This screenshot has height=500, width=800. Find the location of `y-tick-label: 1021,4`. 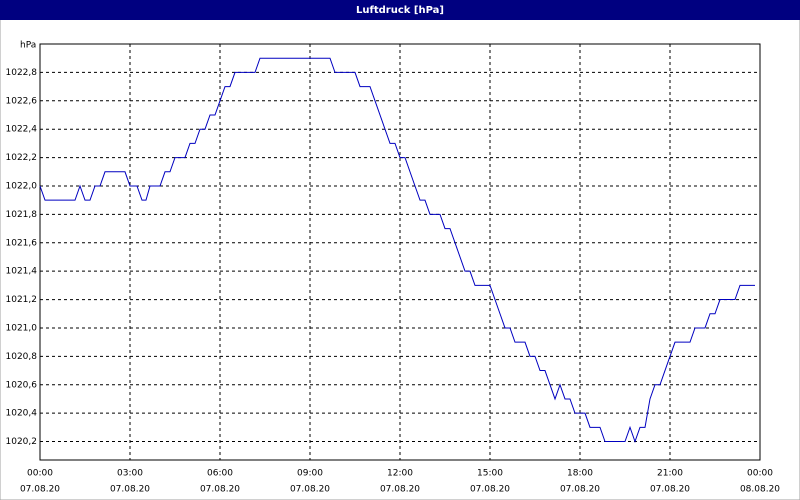

y-tick-label: 1021,4 is located at coordinates (22, 272).